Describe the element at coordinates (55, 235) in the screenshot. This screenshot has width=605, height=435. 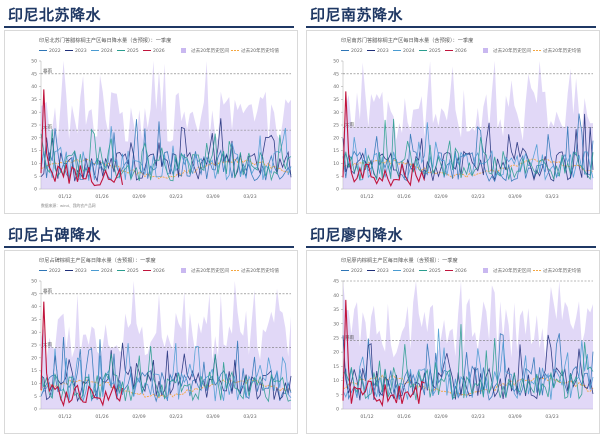
I see `panel-title: 印尼占碑降水` at that location.